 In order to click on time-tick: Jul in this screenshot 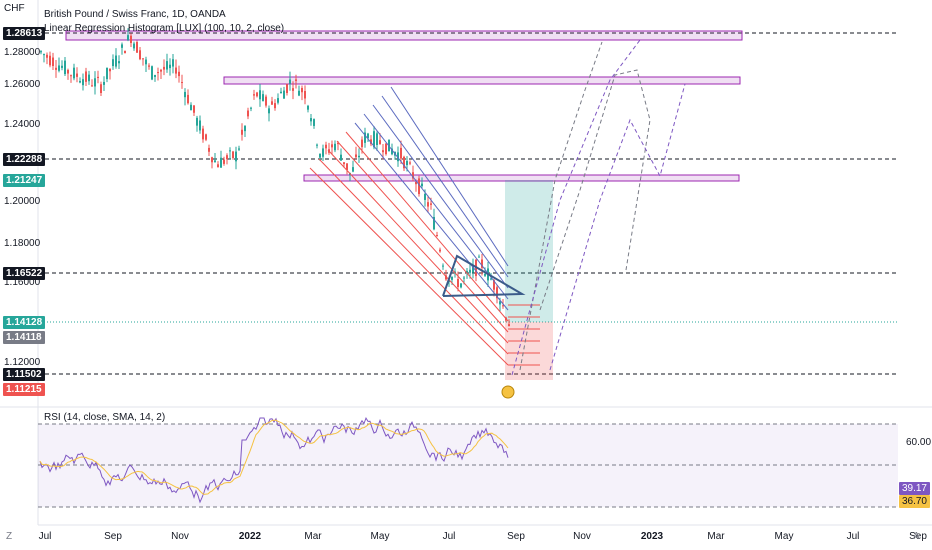, I will do `click(449, 536)`.